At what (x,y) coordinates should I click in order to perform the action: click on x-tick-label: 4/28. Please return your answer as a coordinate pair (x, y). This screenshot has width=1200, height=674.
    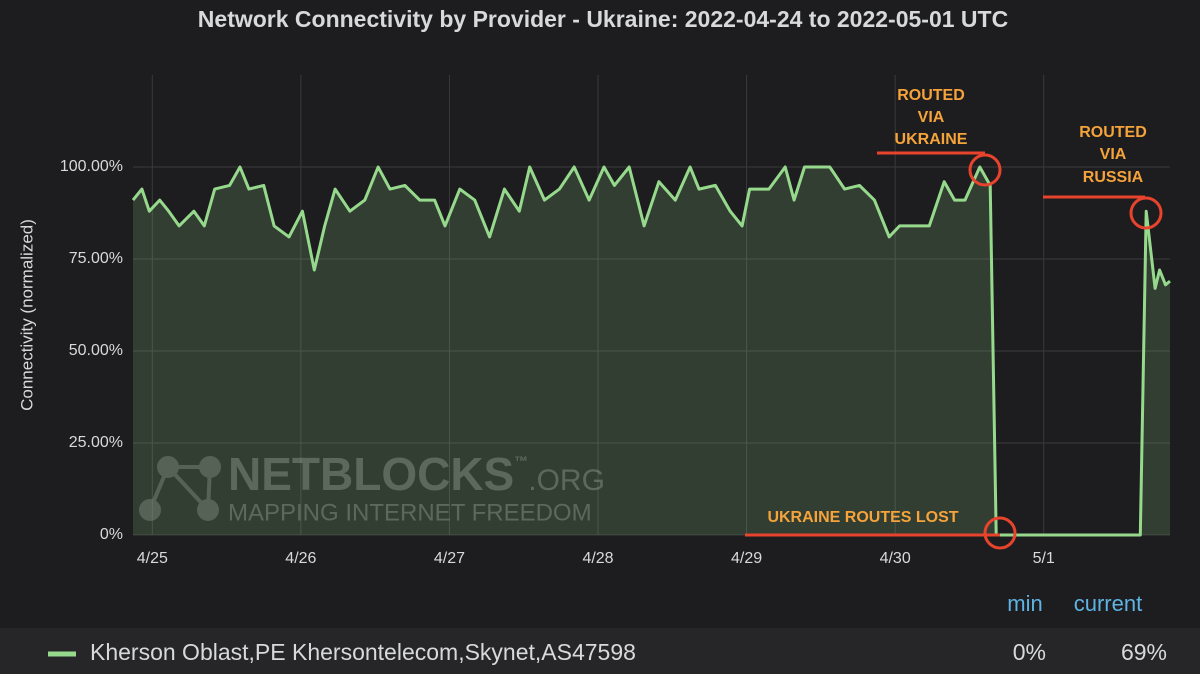
    Looking at the image, I should click on (597, 558).